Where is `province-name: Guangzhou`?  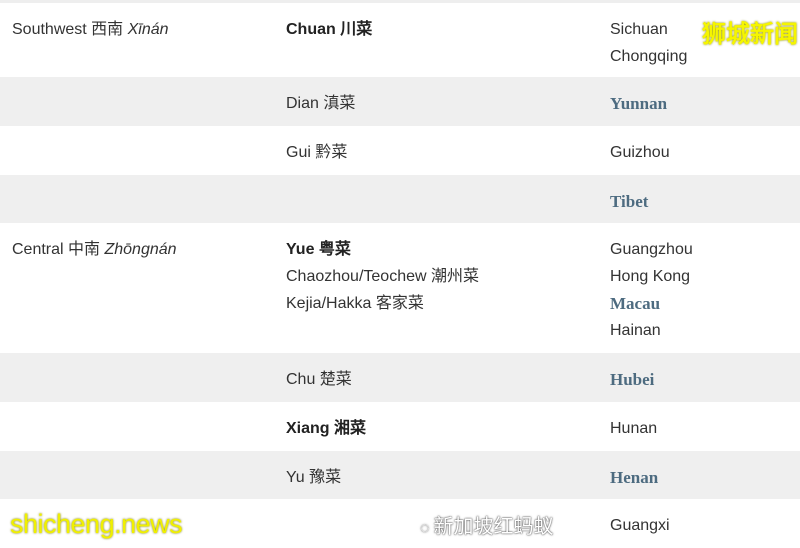
province-name: Guangzhou is located at coordinates (651, 249).